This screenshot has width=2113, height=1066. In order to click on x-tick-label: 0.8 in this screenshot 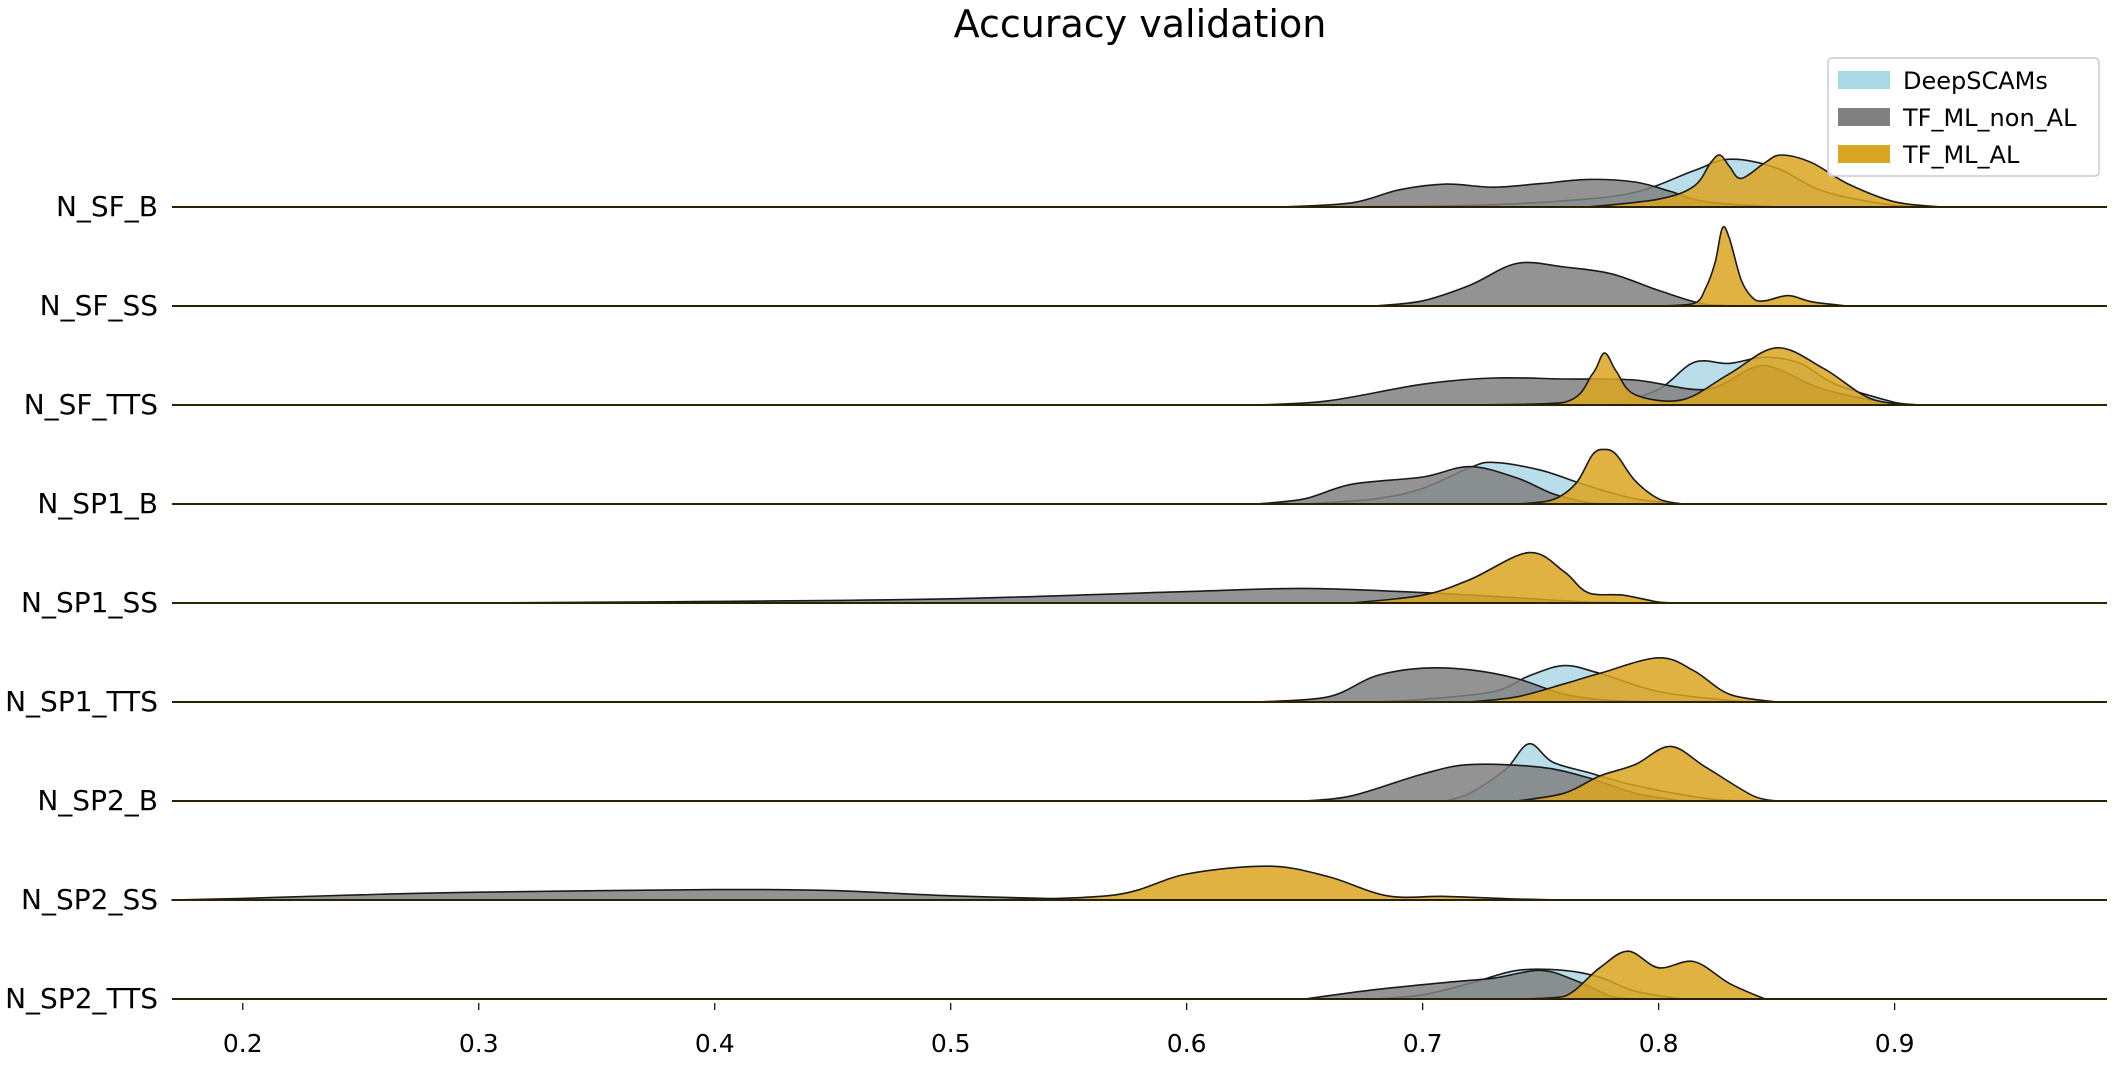, I will do `click(1659, 1043)`.